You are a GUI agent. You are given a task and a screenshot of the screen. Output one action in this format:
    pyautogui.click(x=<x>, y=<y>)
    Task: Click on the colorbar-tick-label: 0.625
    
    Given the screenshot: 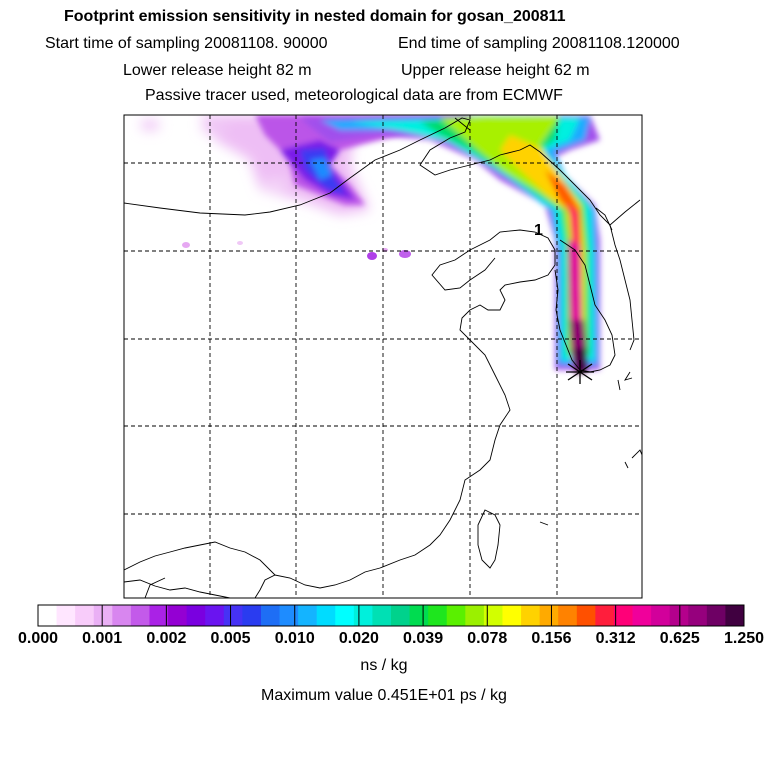 What is the action you would take?
    pyautogui.click(x=679, y=638)
    